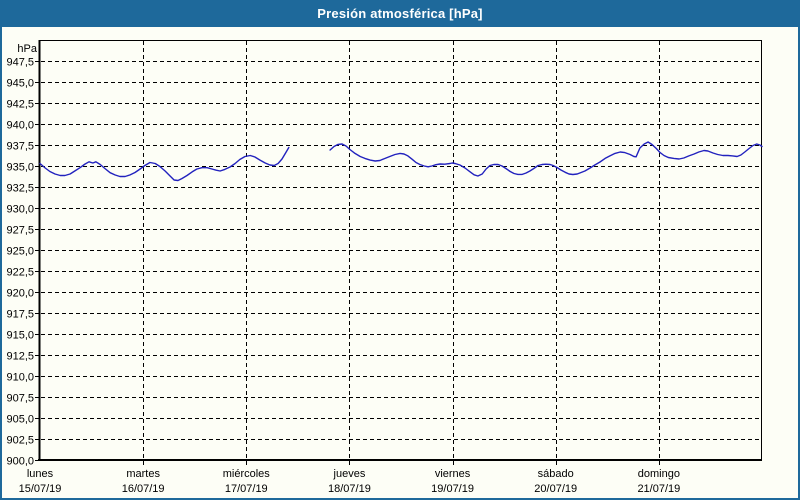 This screenshot has height=500, width=800. I want to click on day-name-label: jueves, so click(349, 474).